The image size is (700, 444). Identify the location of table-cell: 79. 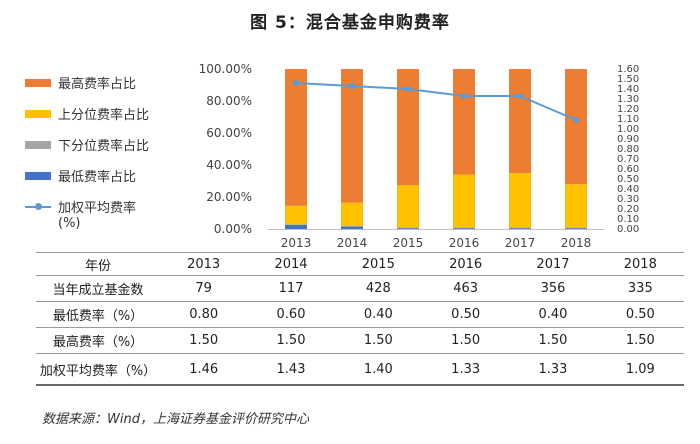
(204, 288).